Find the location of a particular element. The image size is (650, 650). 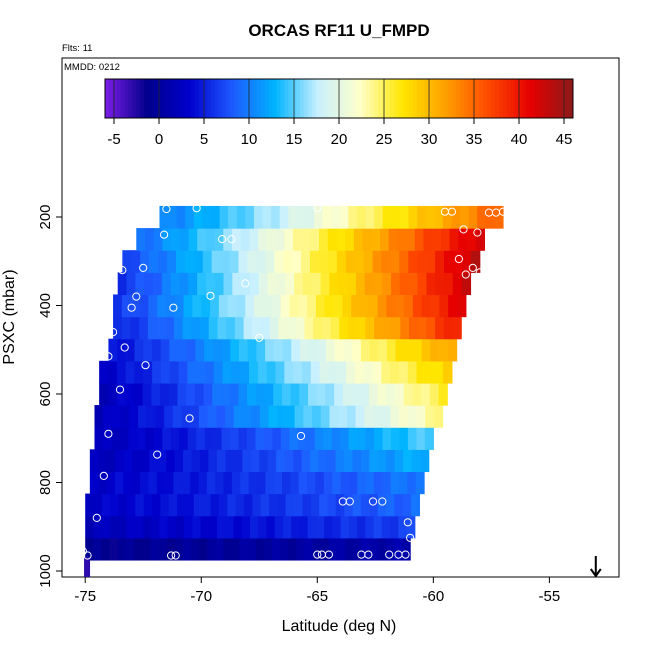

y-tick-label: 1000 is located at coordinates (45, 570).